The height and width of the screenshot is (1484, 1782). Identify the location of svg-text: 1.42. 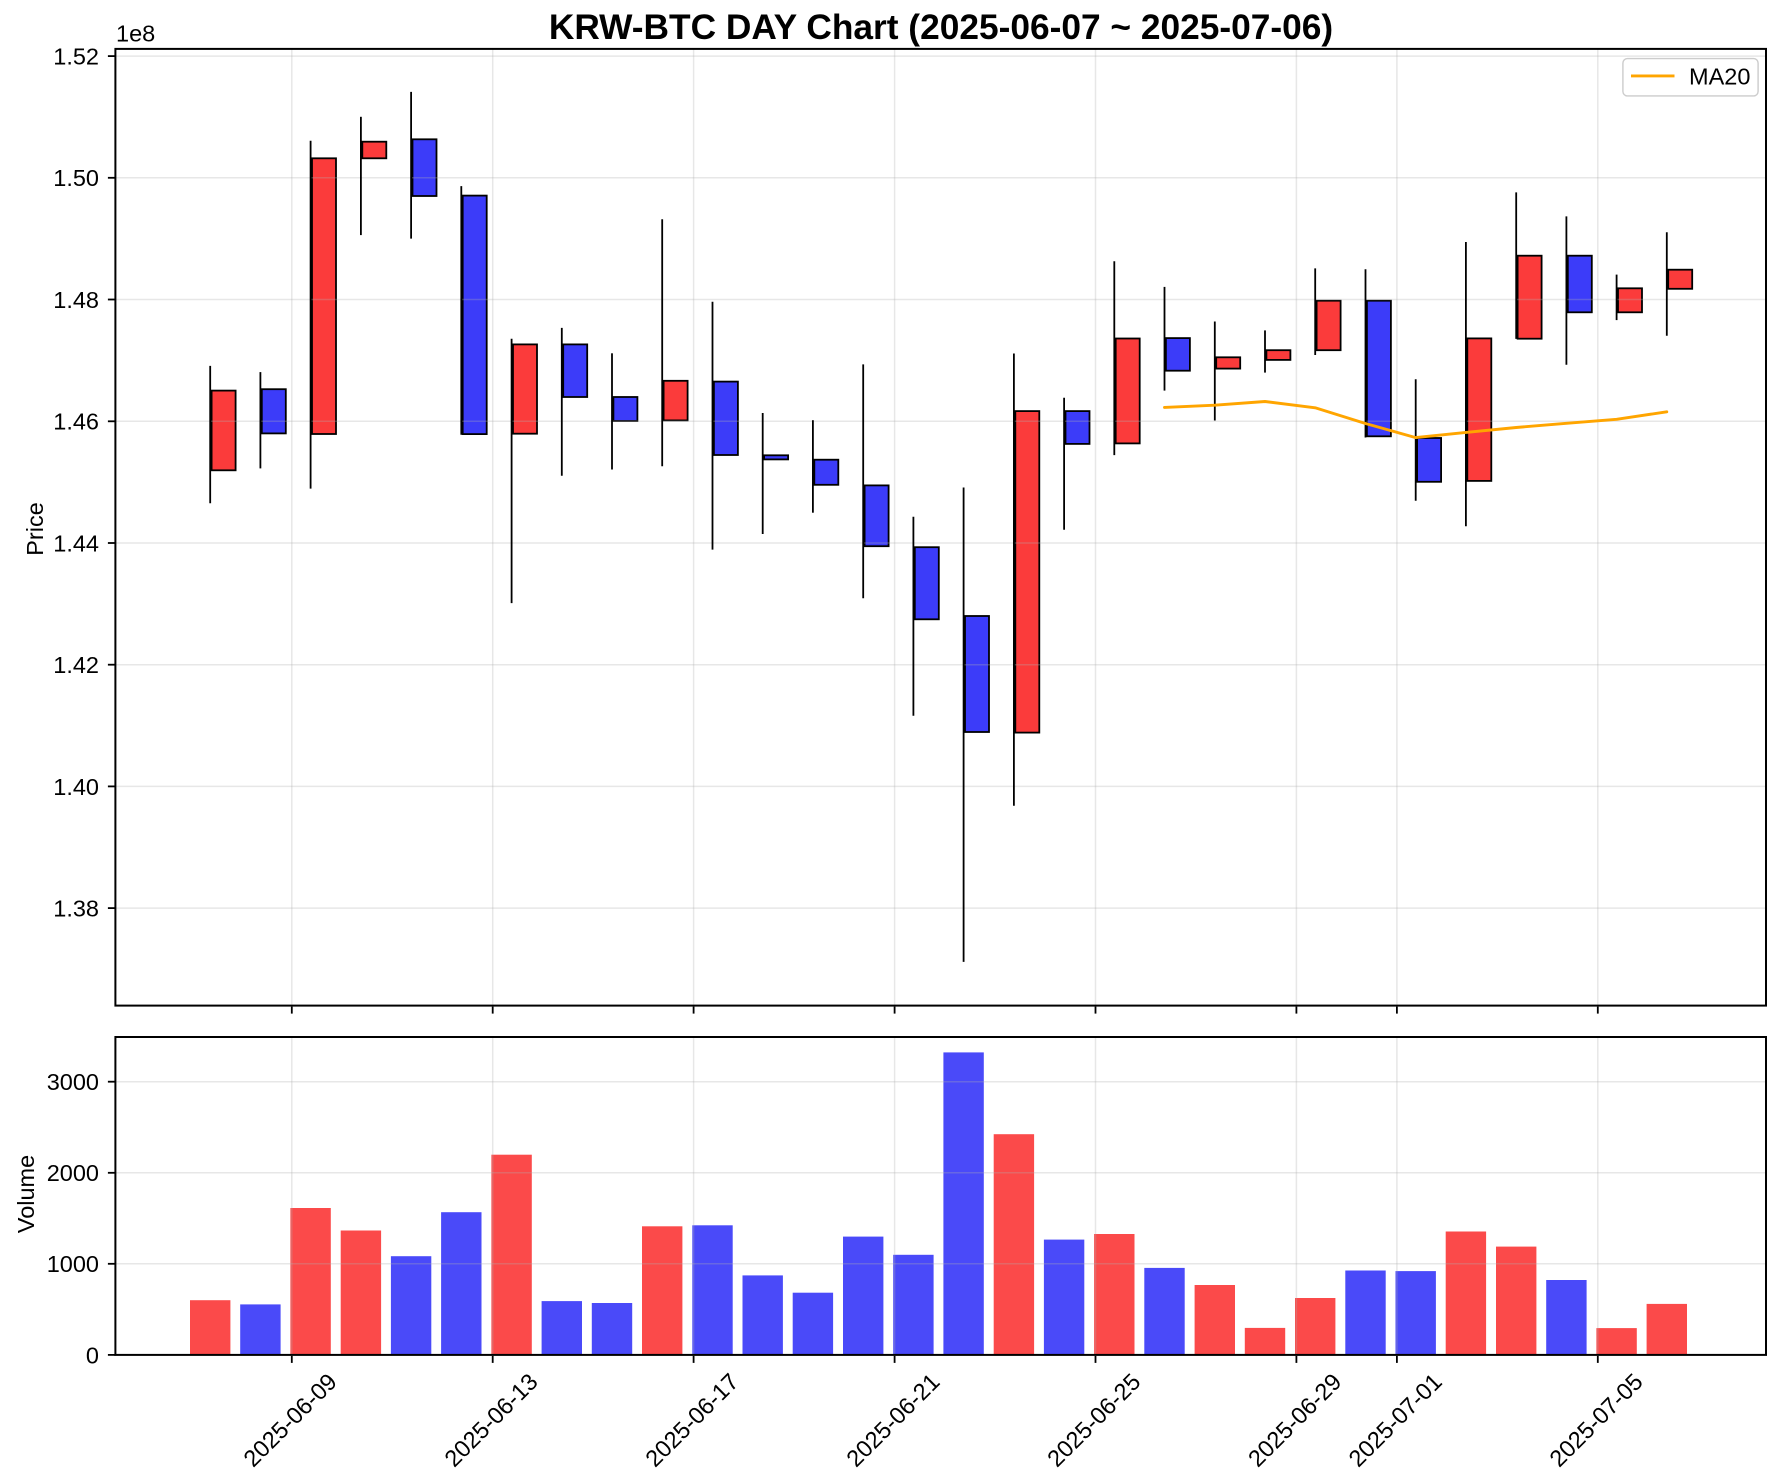
(76, 665).